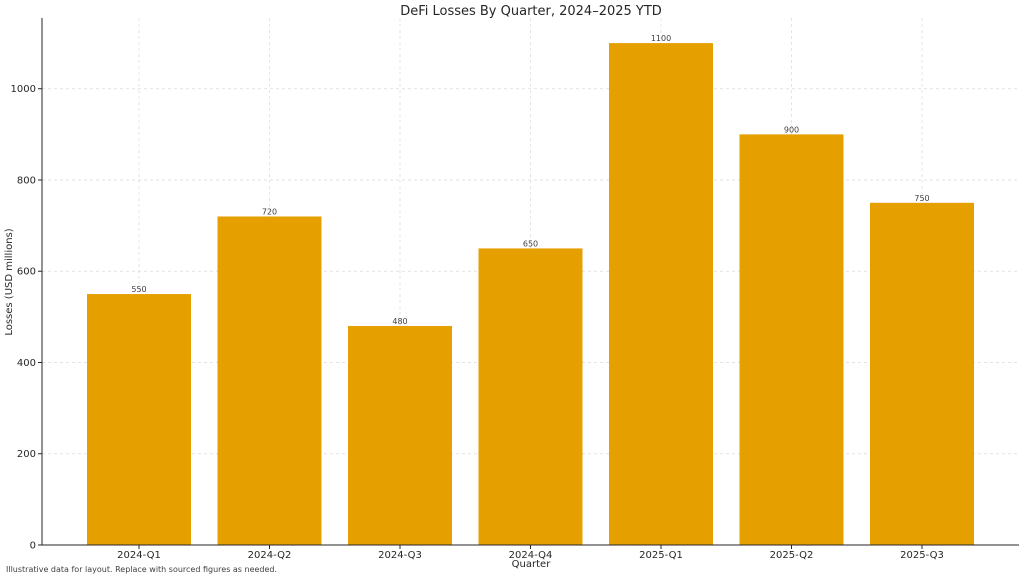 This screenshot has height=579, width=1024. Describe the element at coordinates (26, 363) in the screenshot. I see `y-tick-label: 400` at that location.